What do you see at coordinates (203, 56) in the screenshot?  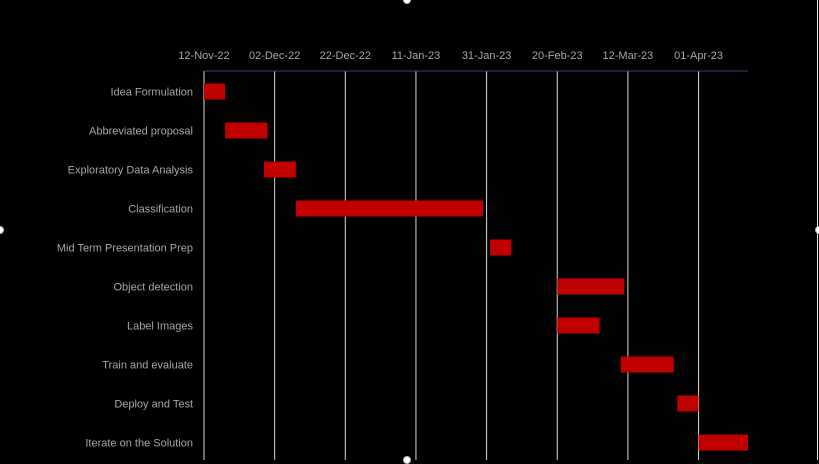 I see `x-tick-label: 12-Nov-22` at bounding box center [203, 56].